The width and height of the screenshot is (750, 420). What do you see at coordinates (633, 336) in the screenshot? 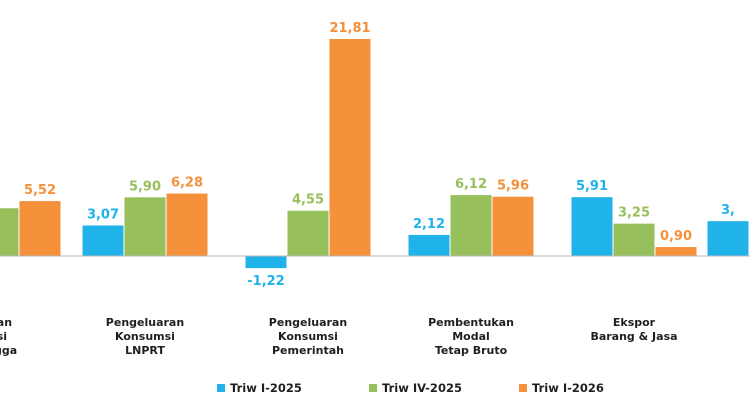
I see `category-label: Barang & Jasa` at bounding box center [633, 336].